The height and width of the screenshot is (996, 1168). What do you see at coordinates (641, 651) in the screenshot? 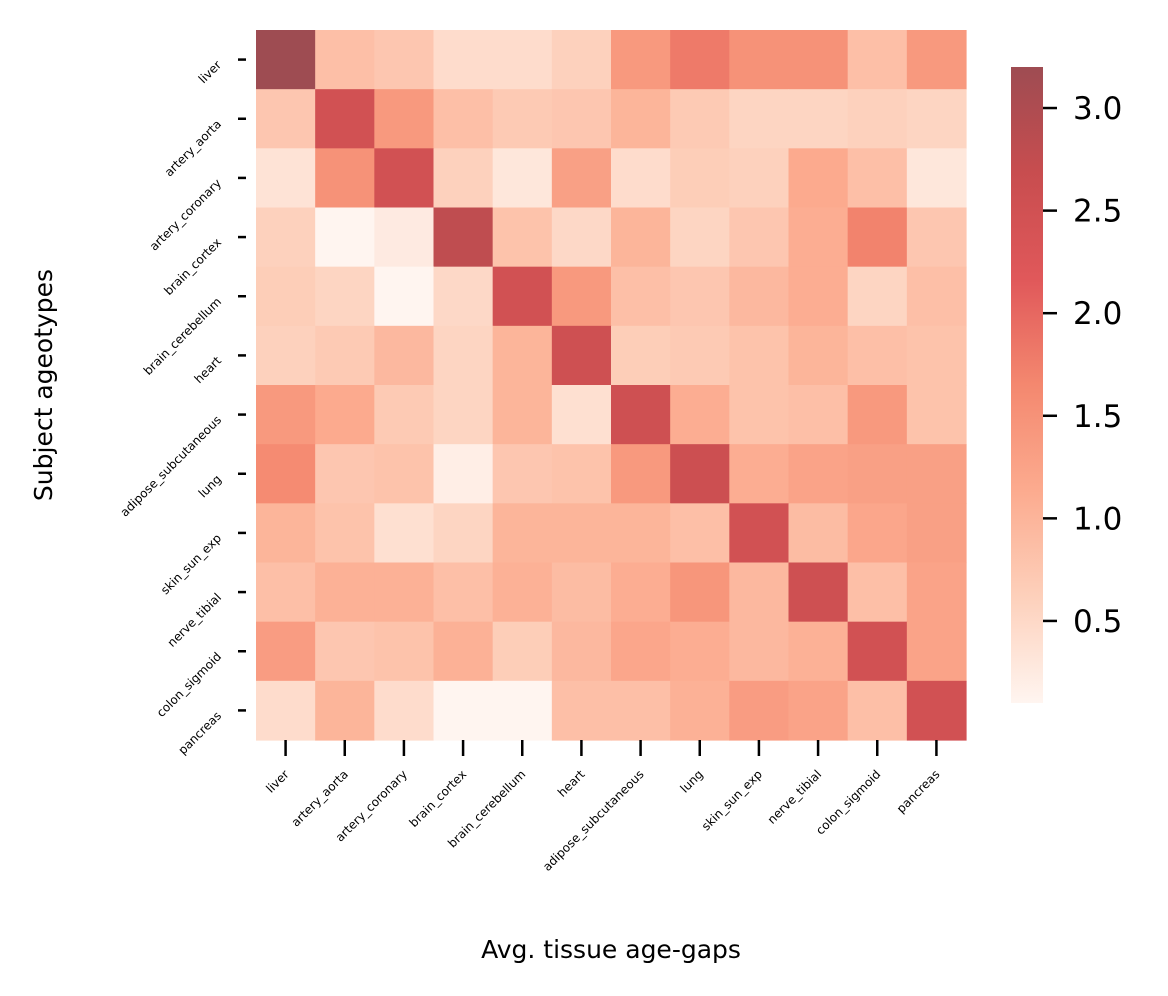
I see `heatmap-cell-colon_sigmoid-adipose_subcutaneous` at bounding box center [641, 651].